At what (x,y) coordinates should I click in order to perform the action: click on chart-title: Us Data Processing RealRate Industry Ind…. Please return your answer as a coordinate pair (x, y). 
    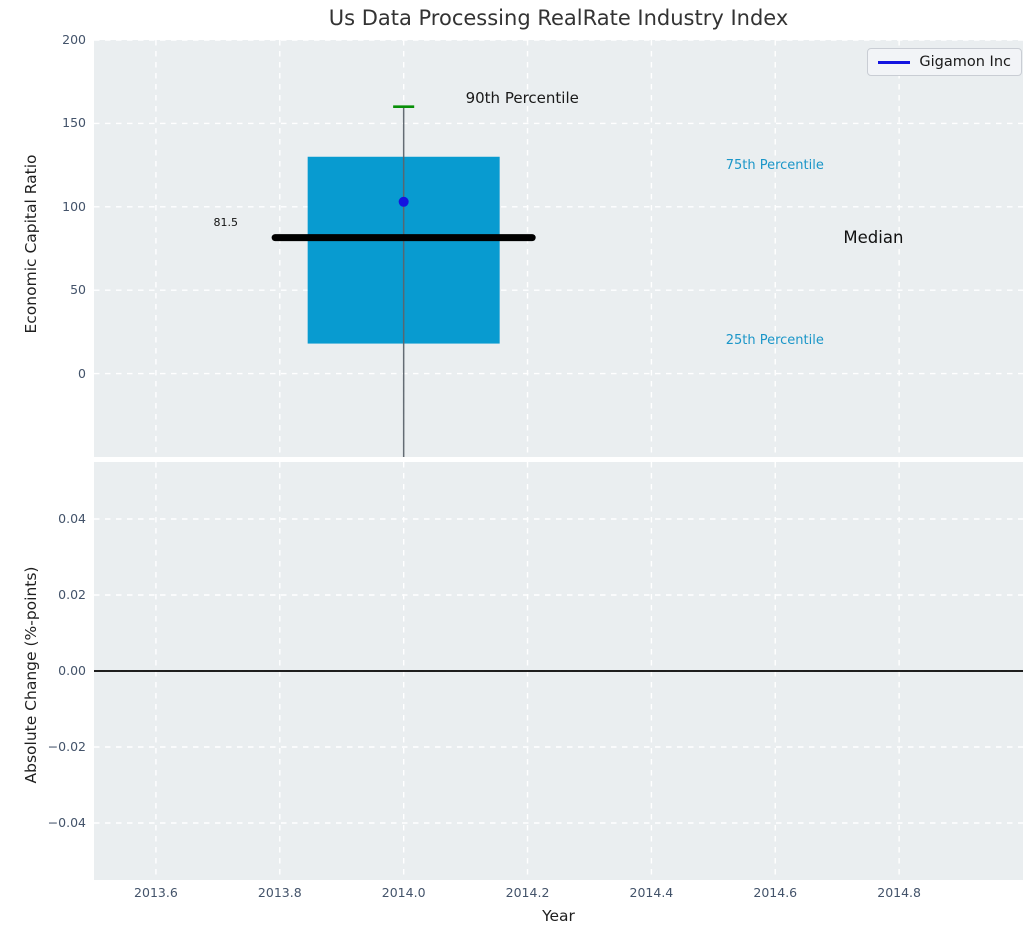
    Looking at the image, I should click on (558, 18).